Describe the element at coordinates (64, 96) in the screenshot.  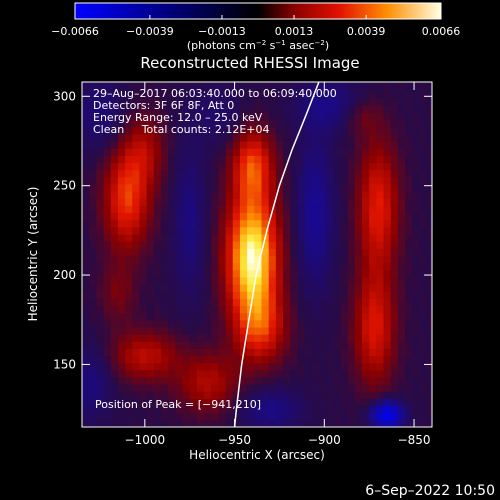
I see `y-tick-label: 300` at that location.